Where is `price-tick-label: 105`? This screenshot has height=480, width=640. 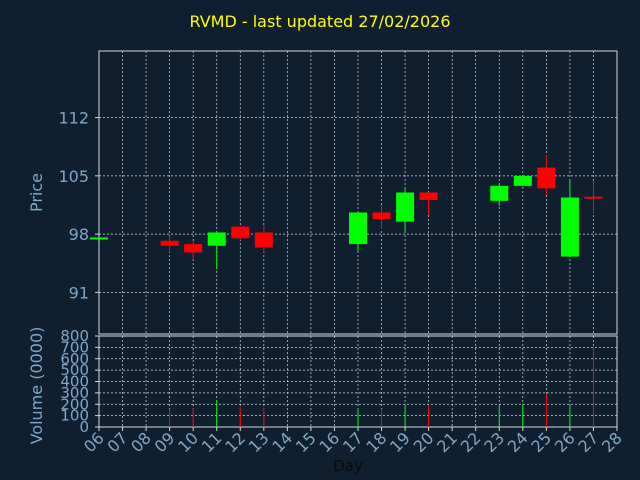
price-tick-label: 105 is located at coordinates (73, 176).